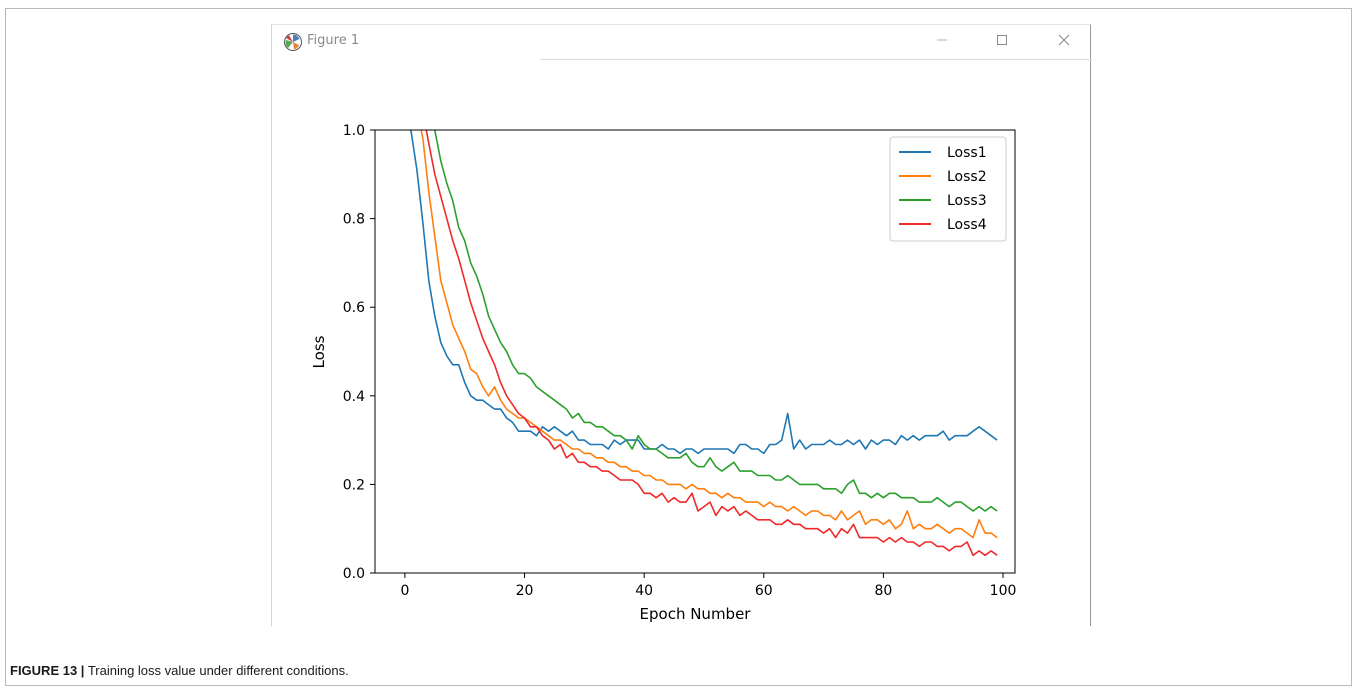  I want to click on y-tick-label: 1.0, so click(354, 131).